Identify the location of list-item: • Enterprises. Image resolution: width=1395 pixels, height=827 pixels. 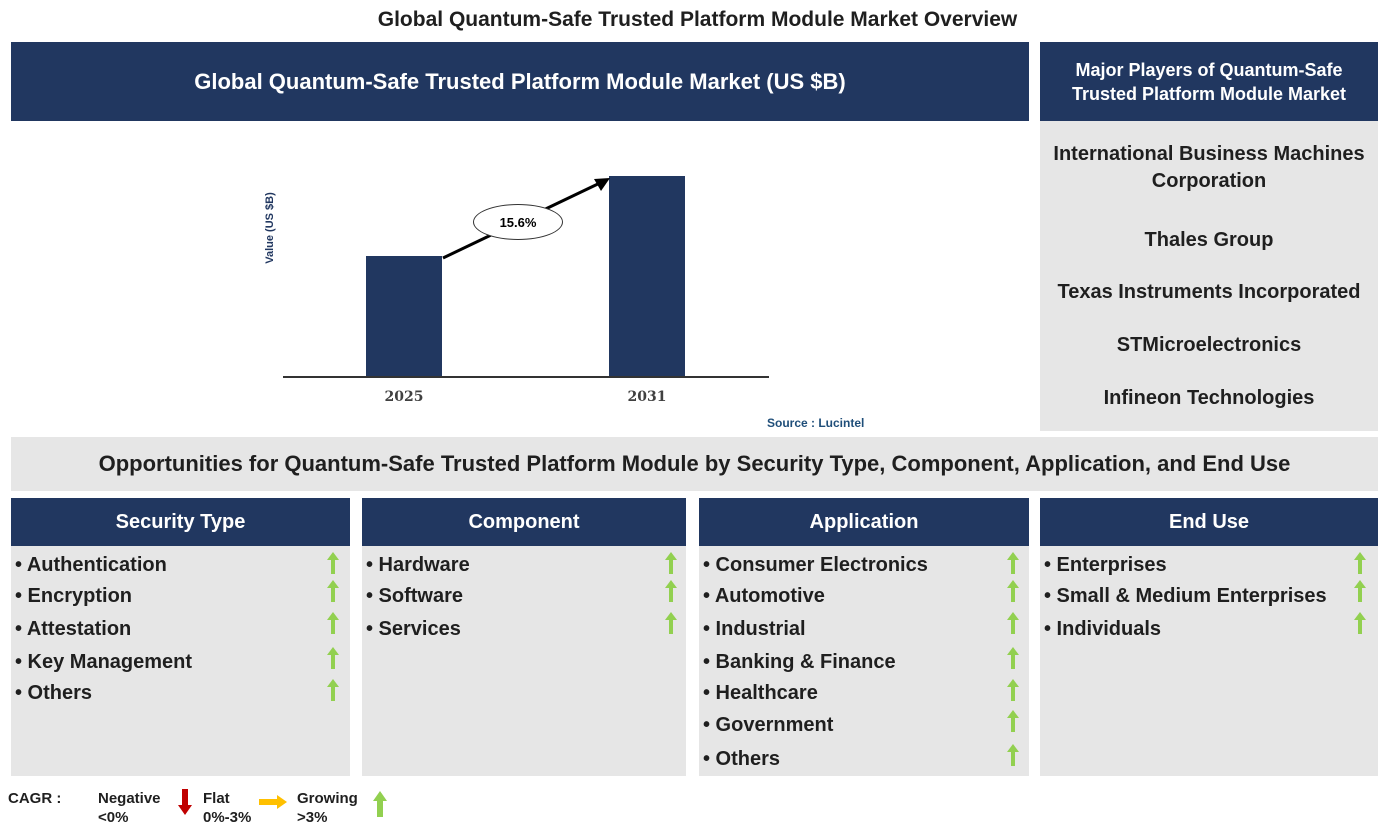
(1105, 565).